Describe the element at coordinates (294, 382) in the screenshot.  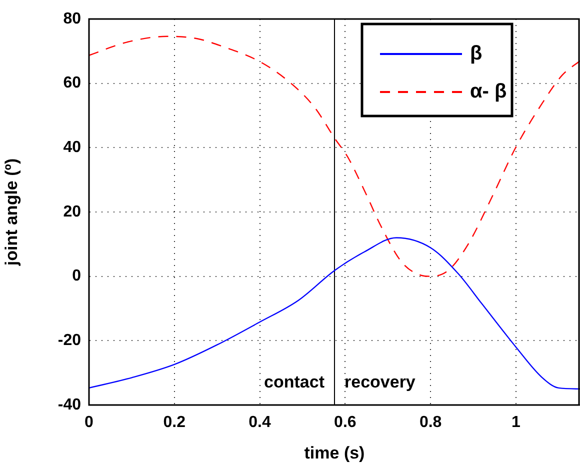
I see `annotation: contact` at that location.